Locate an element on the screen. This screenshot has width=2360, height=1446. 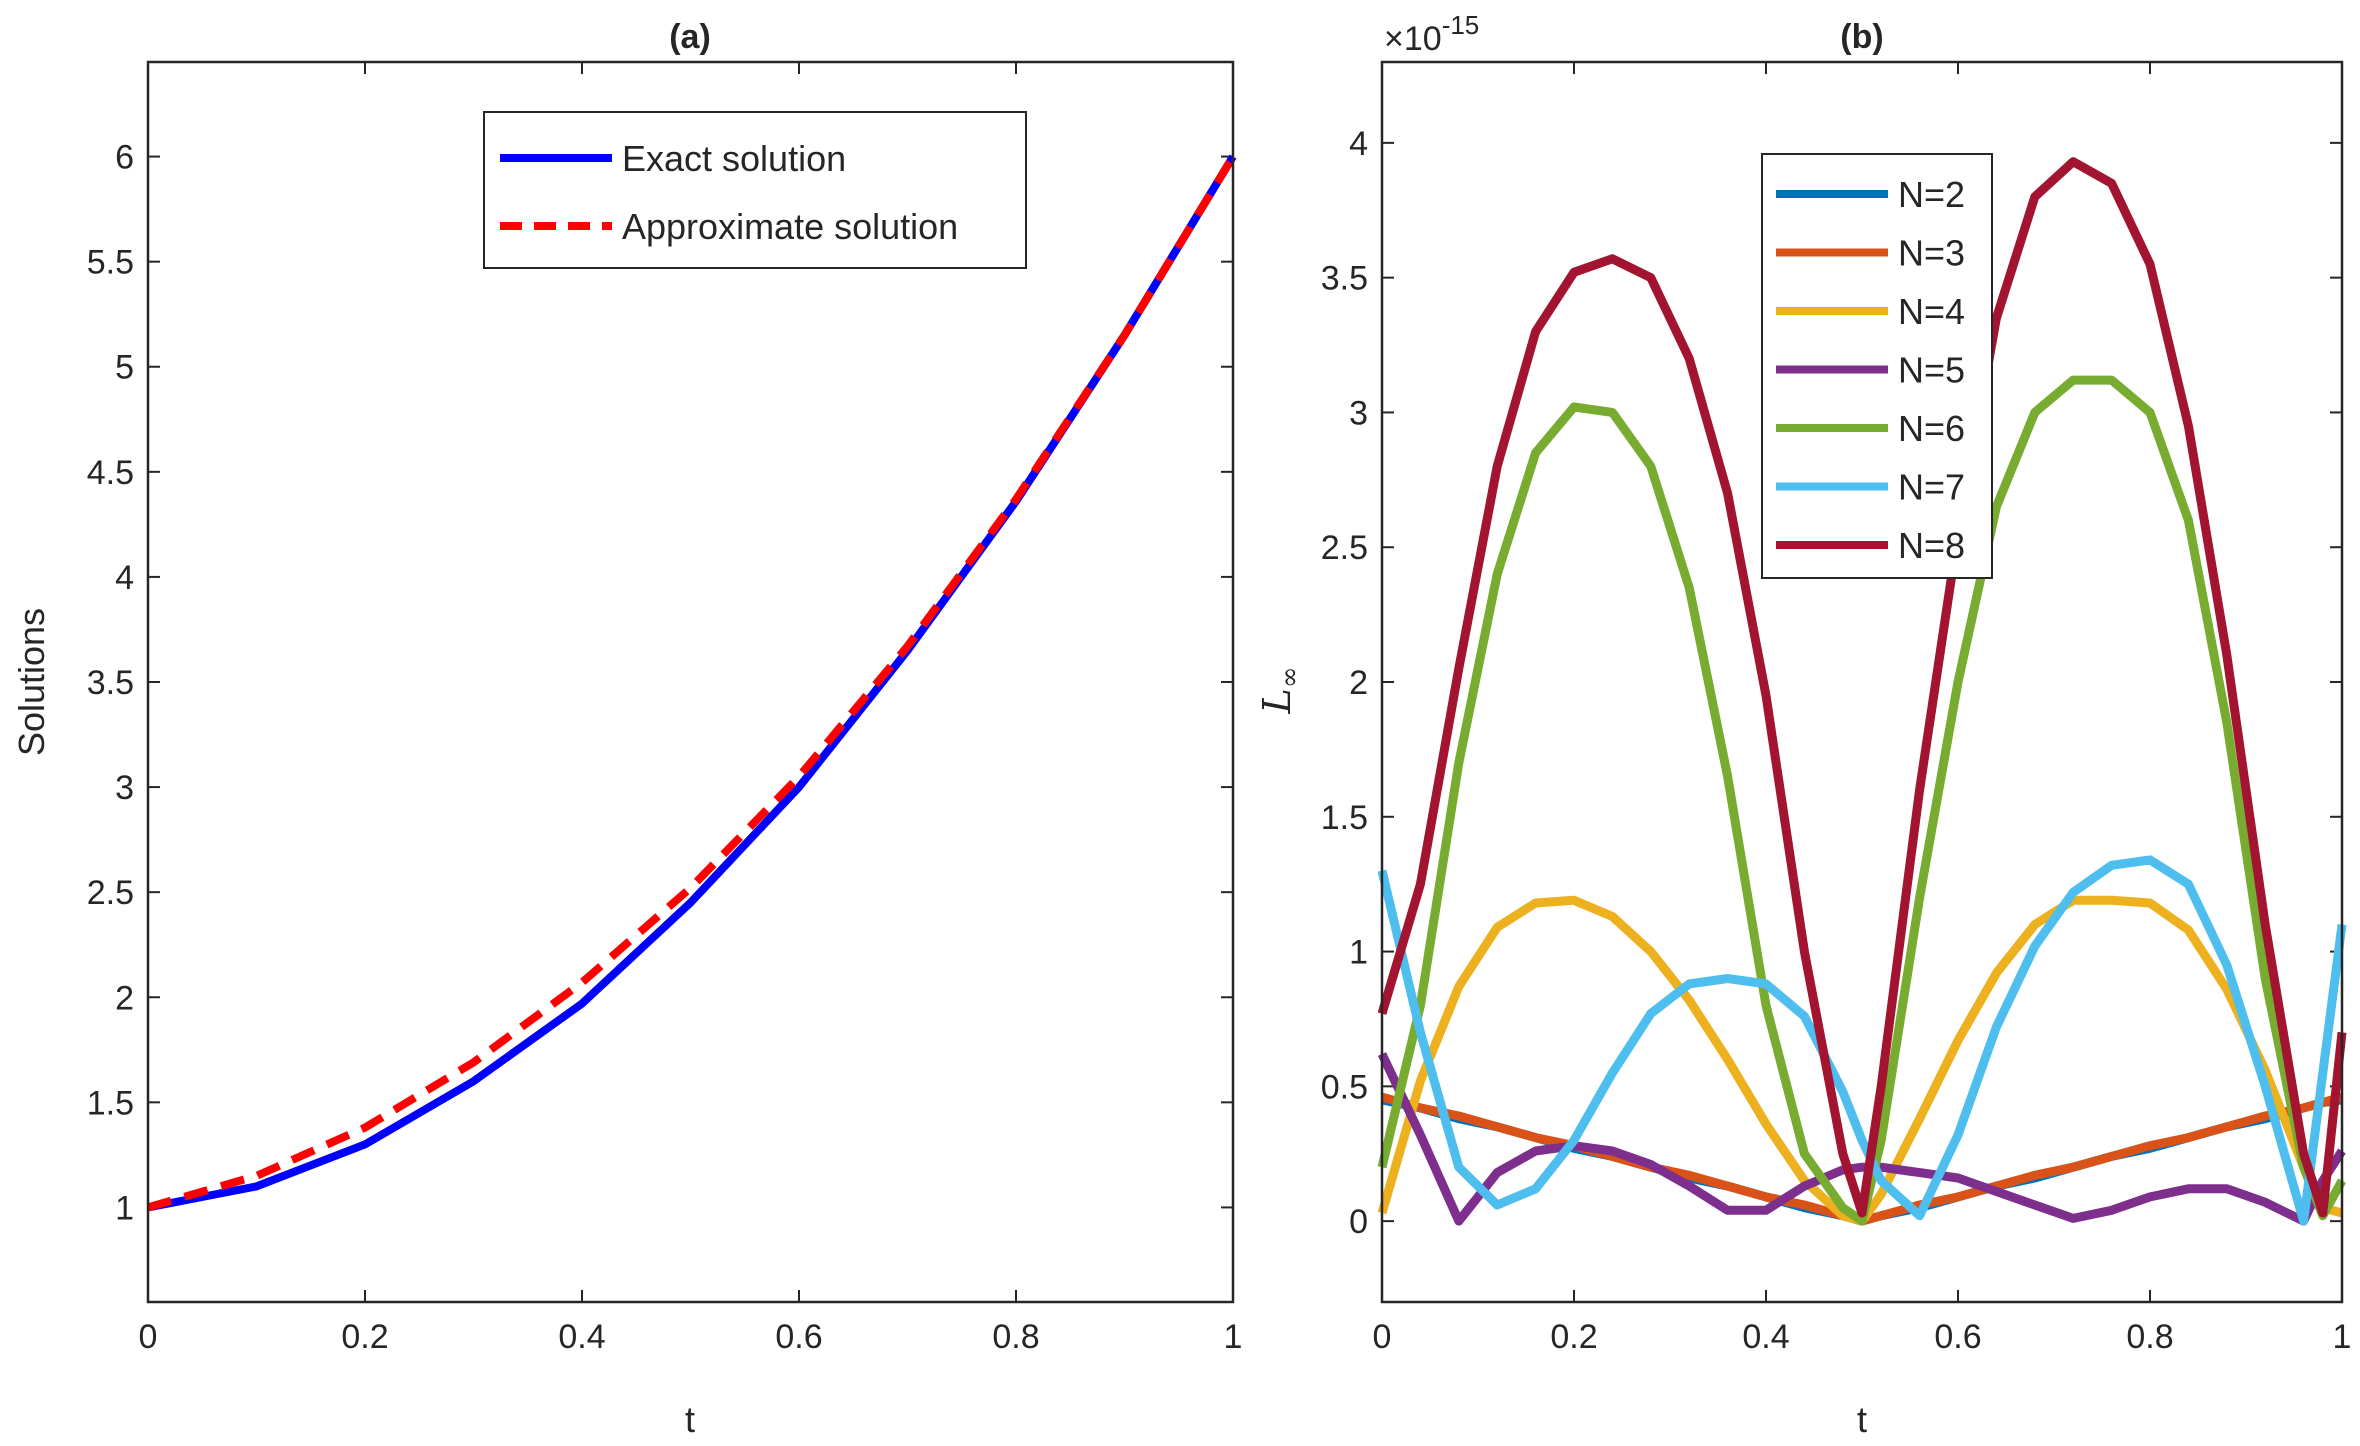
svg-text: L∞ is located at coordinates (1280, 691).